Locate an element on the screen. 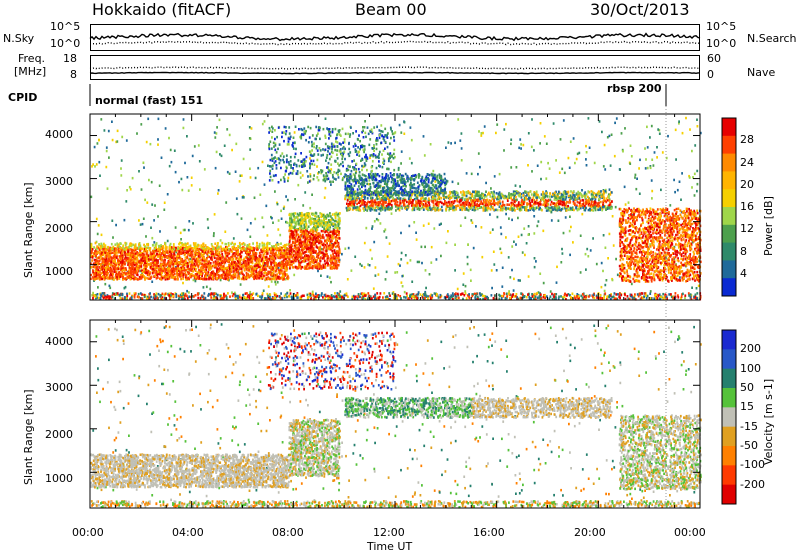 Image resolution: width=800 pixels, height=554 pixels. power-band-rise is located at coordinates (314, 240).